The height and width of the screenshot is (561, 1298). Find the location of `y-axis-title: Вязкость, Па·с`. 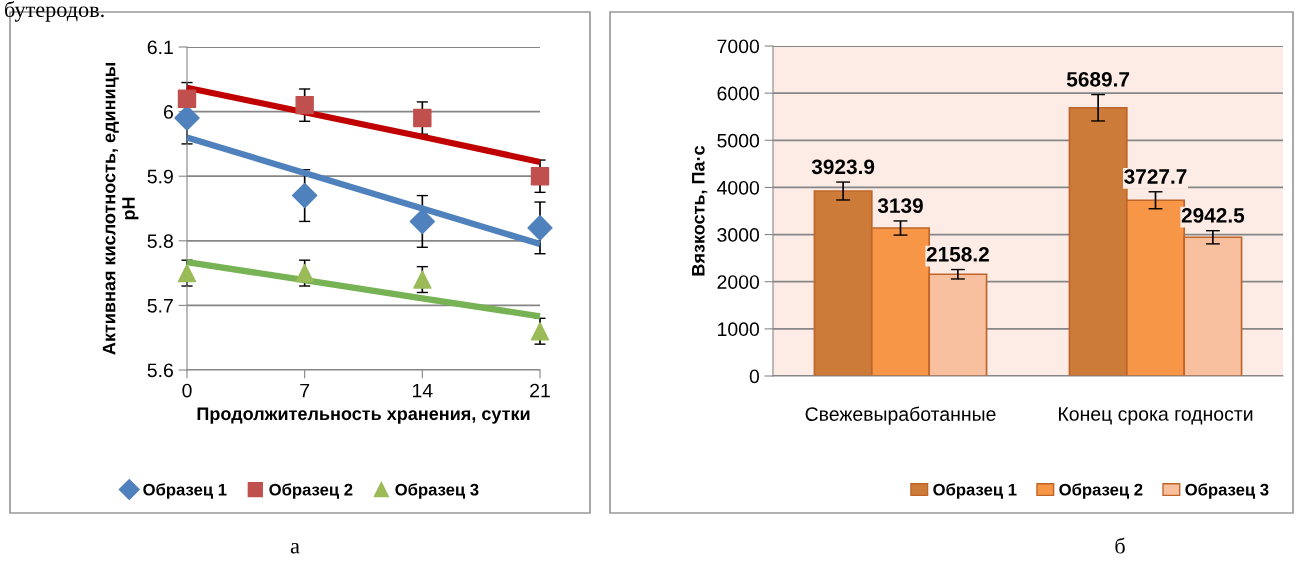

y-axis-title: Вязкость, Па·с is located at coordinates (700, 210).